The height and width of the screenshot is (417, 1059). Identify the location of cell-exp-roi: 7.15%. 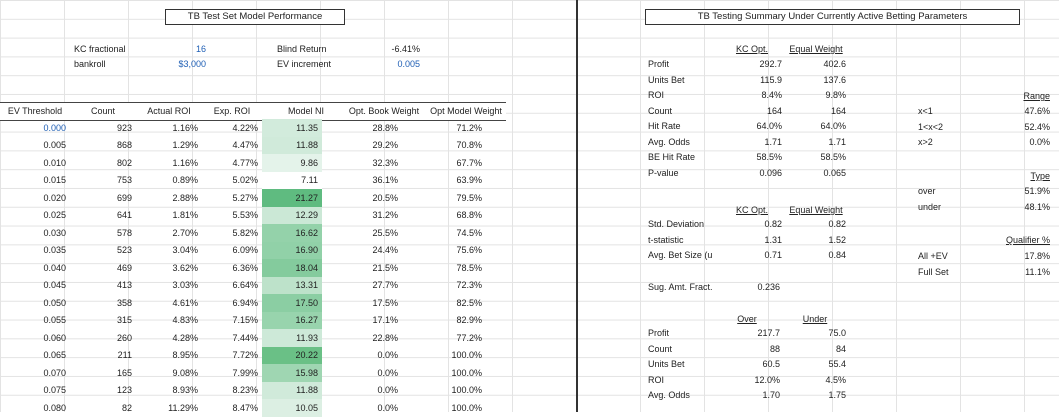
(245, 320).